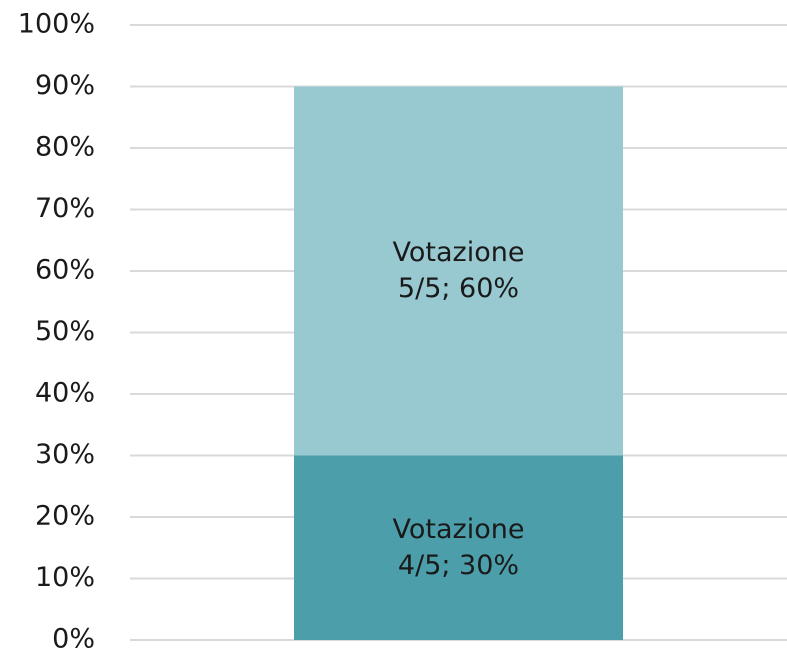 The image size is (787, 654). Describe the element at coordinates (65, 331) in the screenshot. I see `y-tick-label: 50%` at that location.